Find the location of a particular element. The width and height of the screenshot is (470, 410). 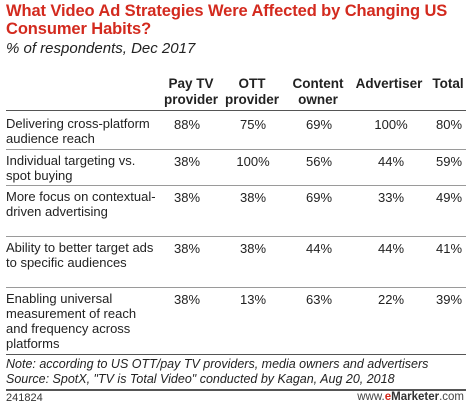

table-cell: 80% is located at coordinates (449, 124).